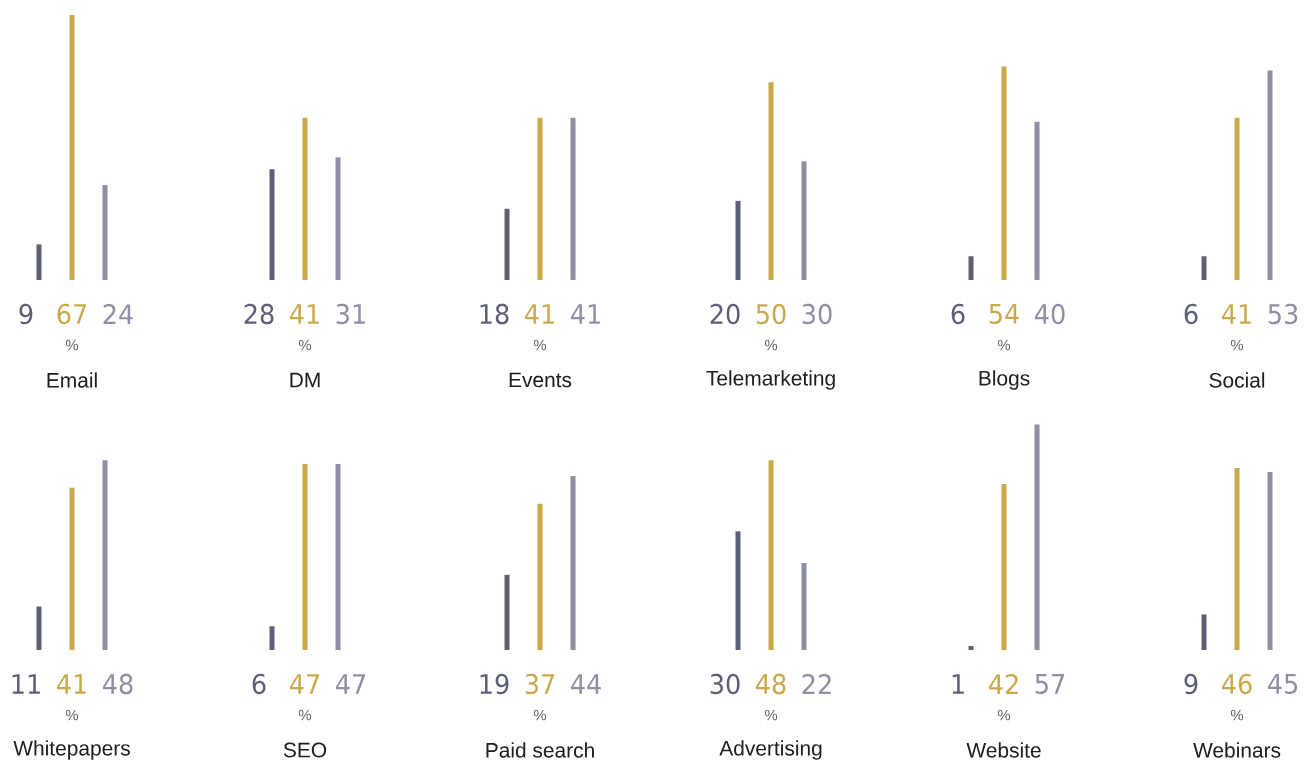 The height and width of the screenshot is (762, 1311). Describe the element at coordinates (1283, 314) in the screenshot. I see `data-label: 53` at that location.